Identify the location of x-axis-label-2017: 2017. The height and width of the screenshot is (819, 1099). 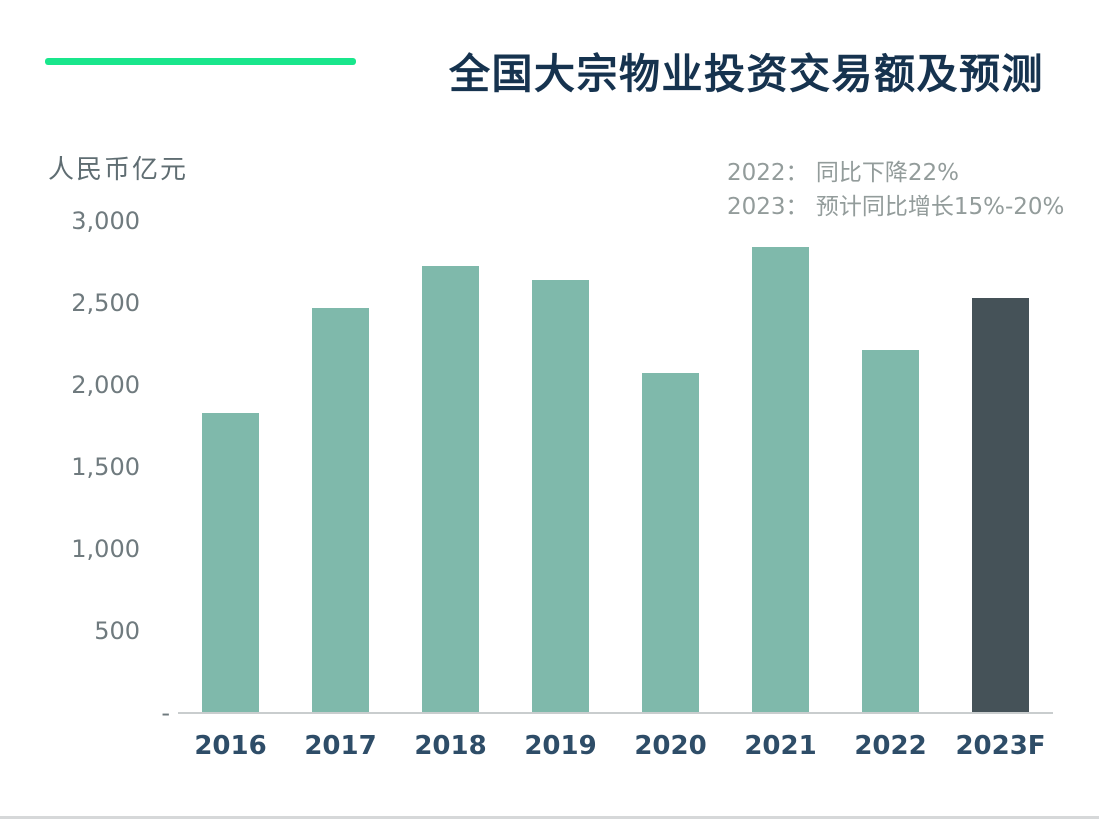
(340, 746).